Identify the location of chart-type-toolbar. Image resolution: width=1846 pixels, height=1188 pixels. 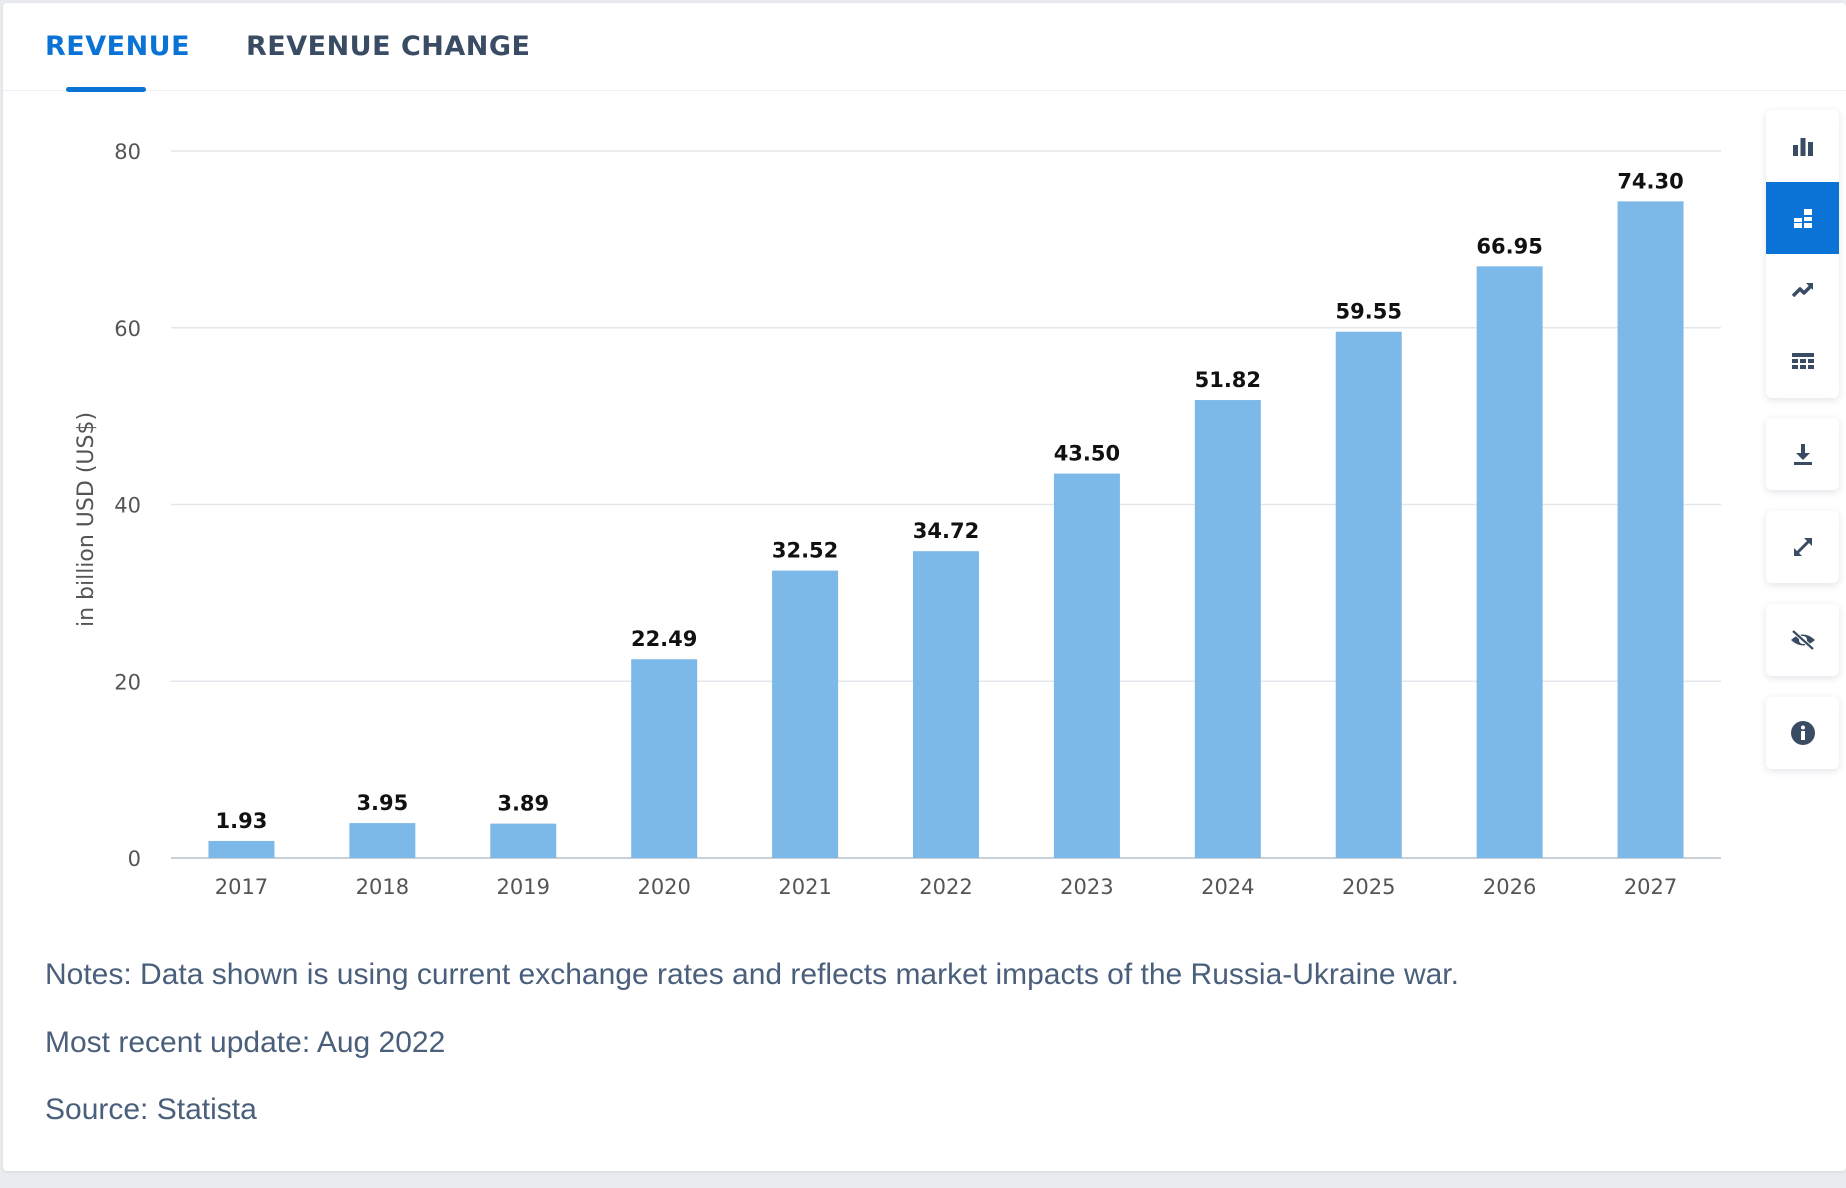
(1802, 254).